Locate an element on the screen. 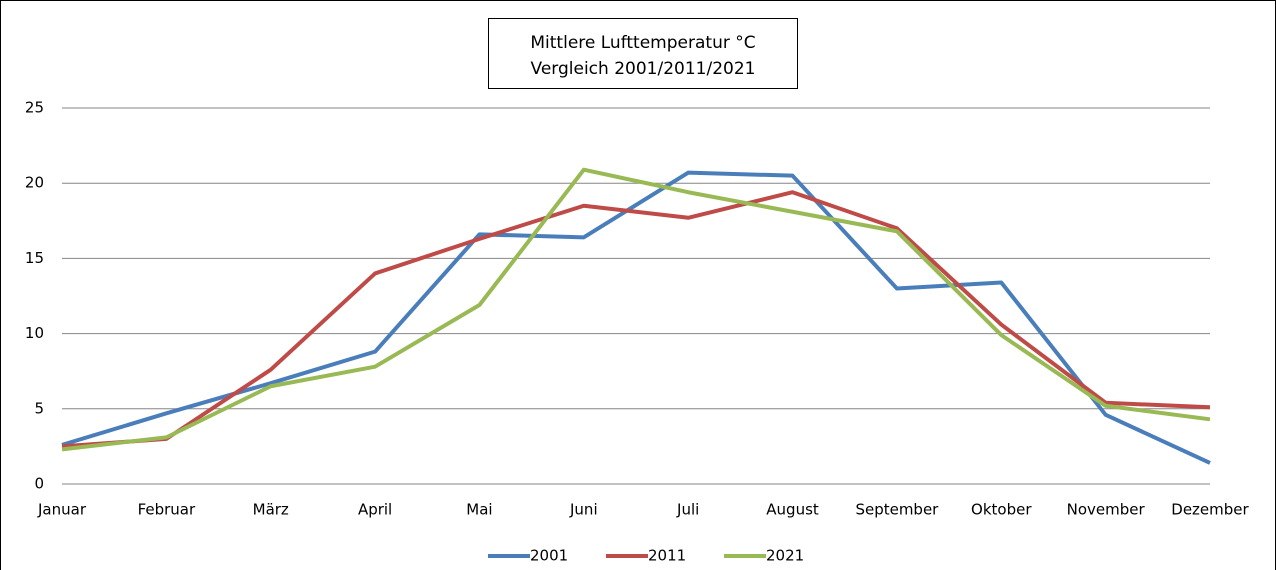 The image size is (1276, 570). x-tick-label: August is located at coordinates (792, 510).